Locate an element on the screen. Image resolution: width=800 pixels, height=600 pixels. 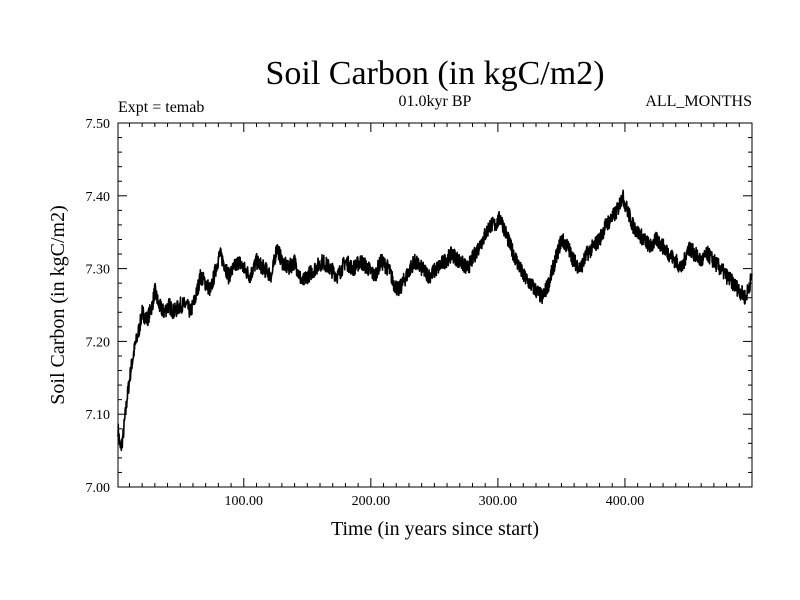
y-tick-label: 7.30 is located at coordinates (98, 270).